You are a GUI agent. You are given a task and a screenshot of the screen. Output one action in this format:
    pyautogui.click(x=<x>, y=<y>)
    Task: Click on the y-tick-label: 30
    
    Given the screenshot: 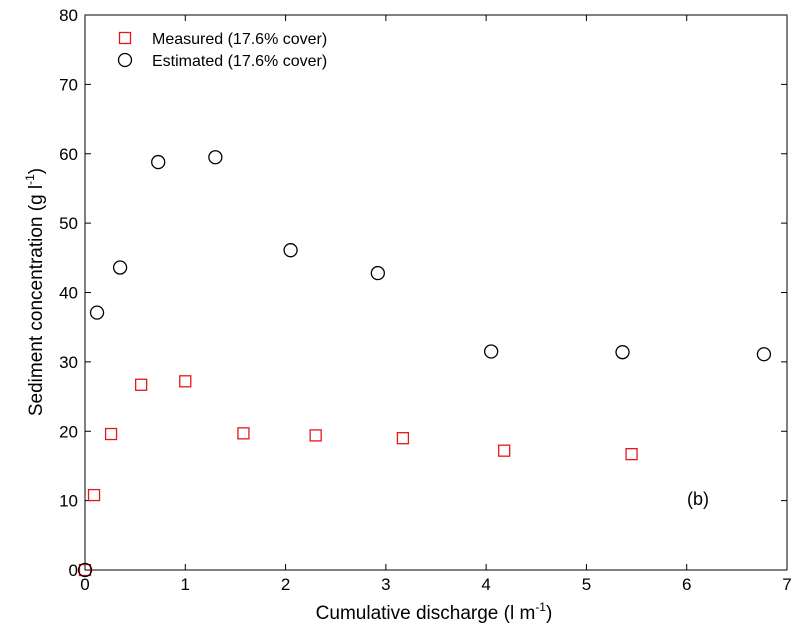 What is the action you would take?
    pyautogui.click(x=68, y=362)
    